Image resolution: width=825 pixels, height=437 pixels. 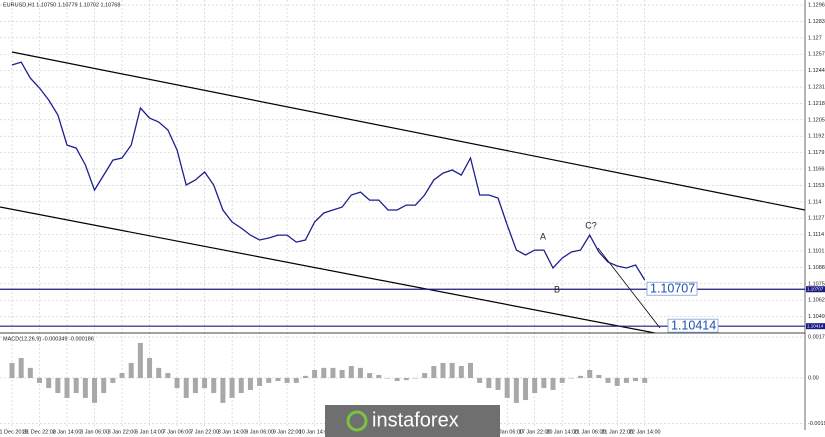 I want to click on y-tick-label: 1.1205, so click(x=816, y=120).